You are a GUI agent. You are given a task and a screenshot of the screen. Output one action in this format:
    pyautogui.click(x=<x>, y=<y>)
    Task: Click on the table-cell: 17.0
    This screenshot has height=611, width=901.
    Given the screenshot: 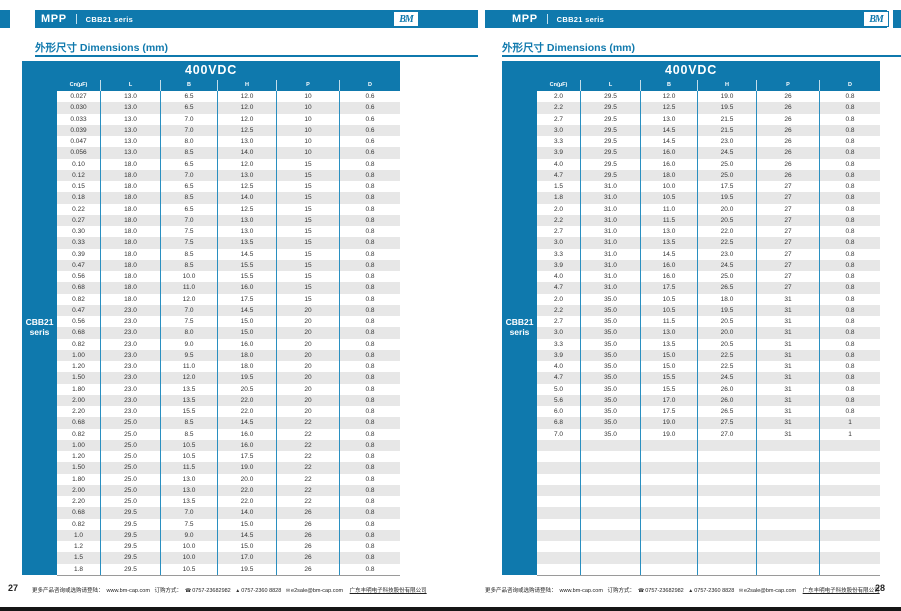 What is the action you would take?
    pyautogui.click(x=668, y=400)
    